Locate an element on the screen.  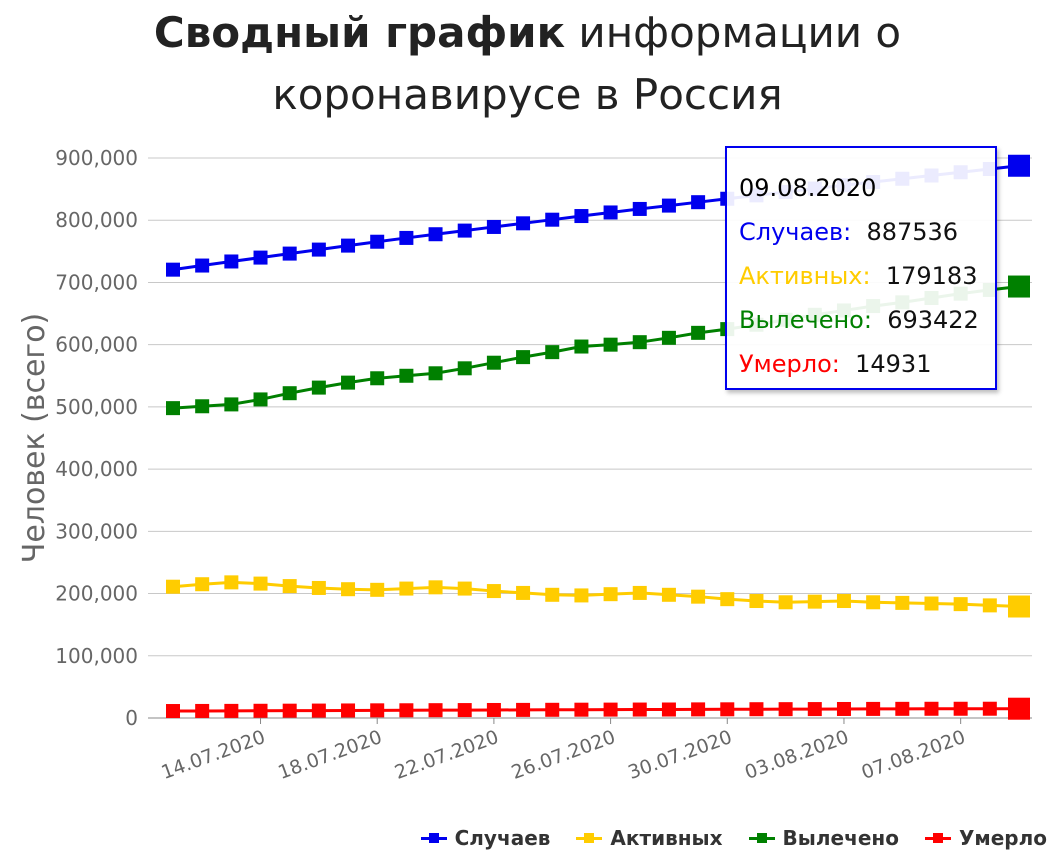
y-tick-label: 400,000 is located at coordinates (96, 469).